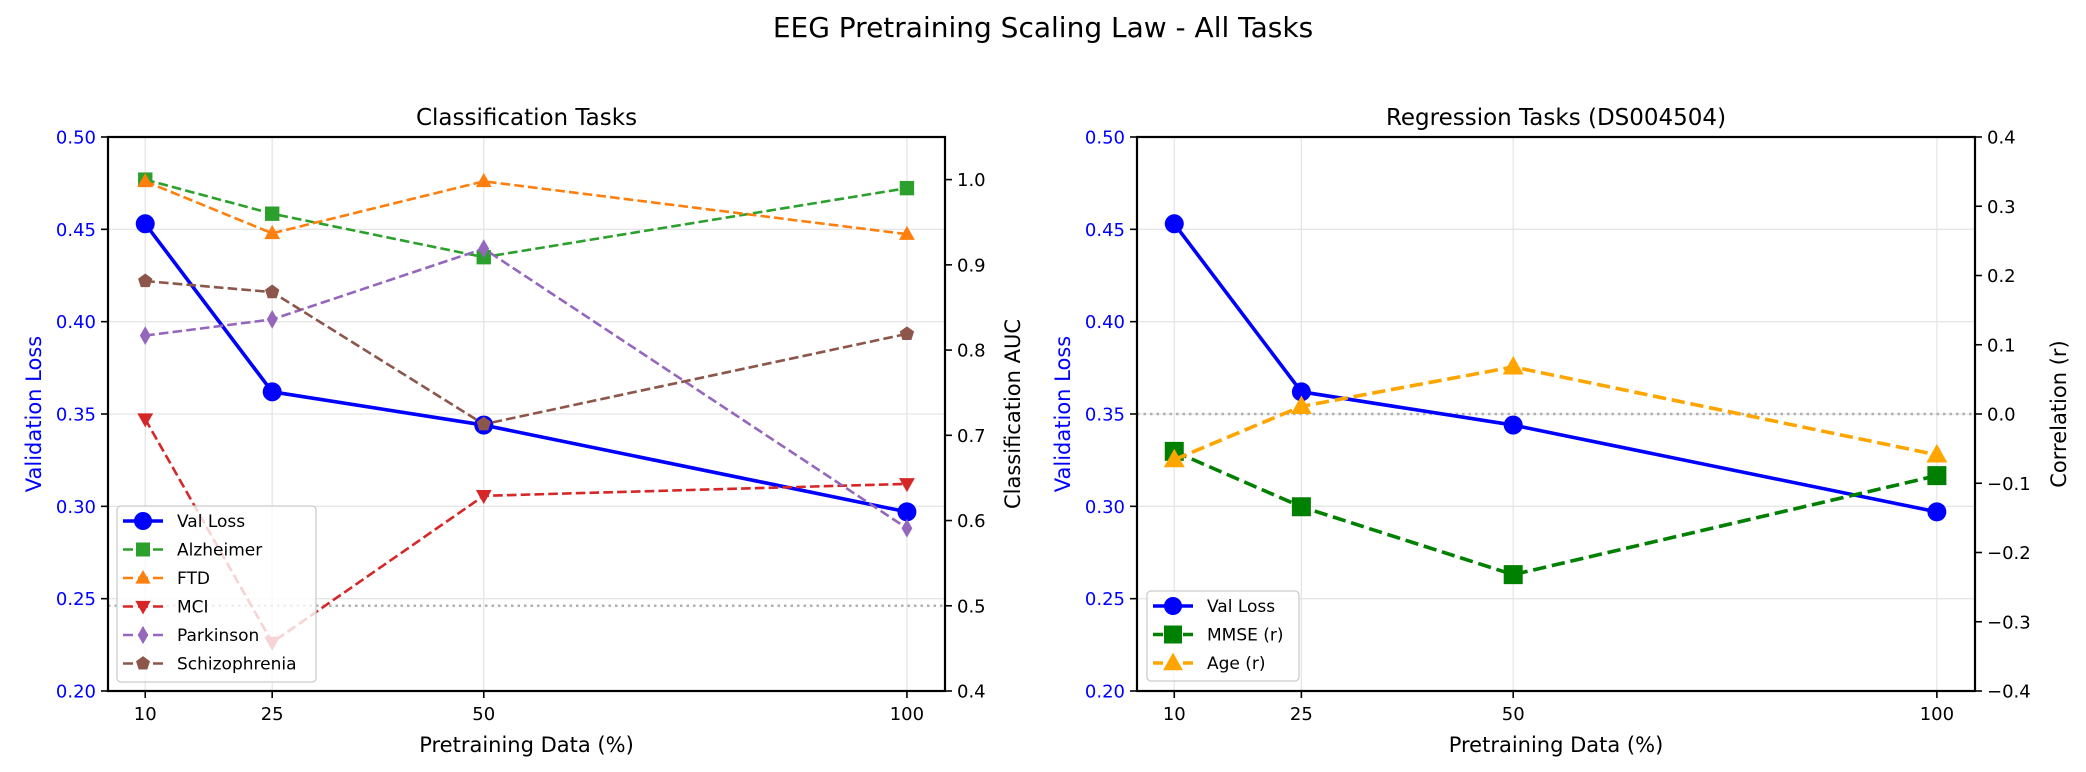 This screenshot has height=772, width=2086. I want to click on series-line-age-r, so click(1555, 413).